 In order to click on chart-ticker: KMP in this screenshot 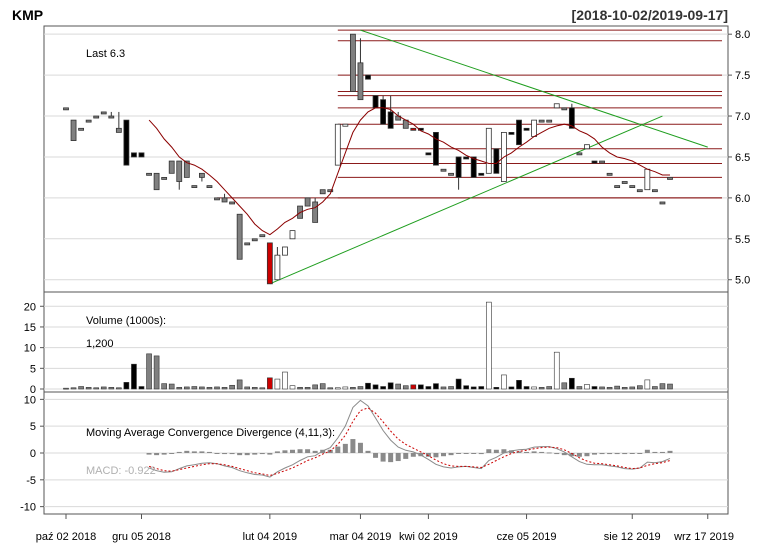, I will do `click(27, 15)`.